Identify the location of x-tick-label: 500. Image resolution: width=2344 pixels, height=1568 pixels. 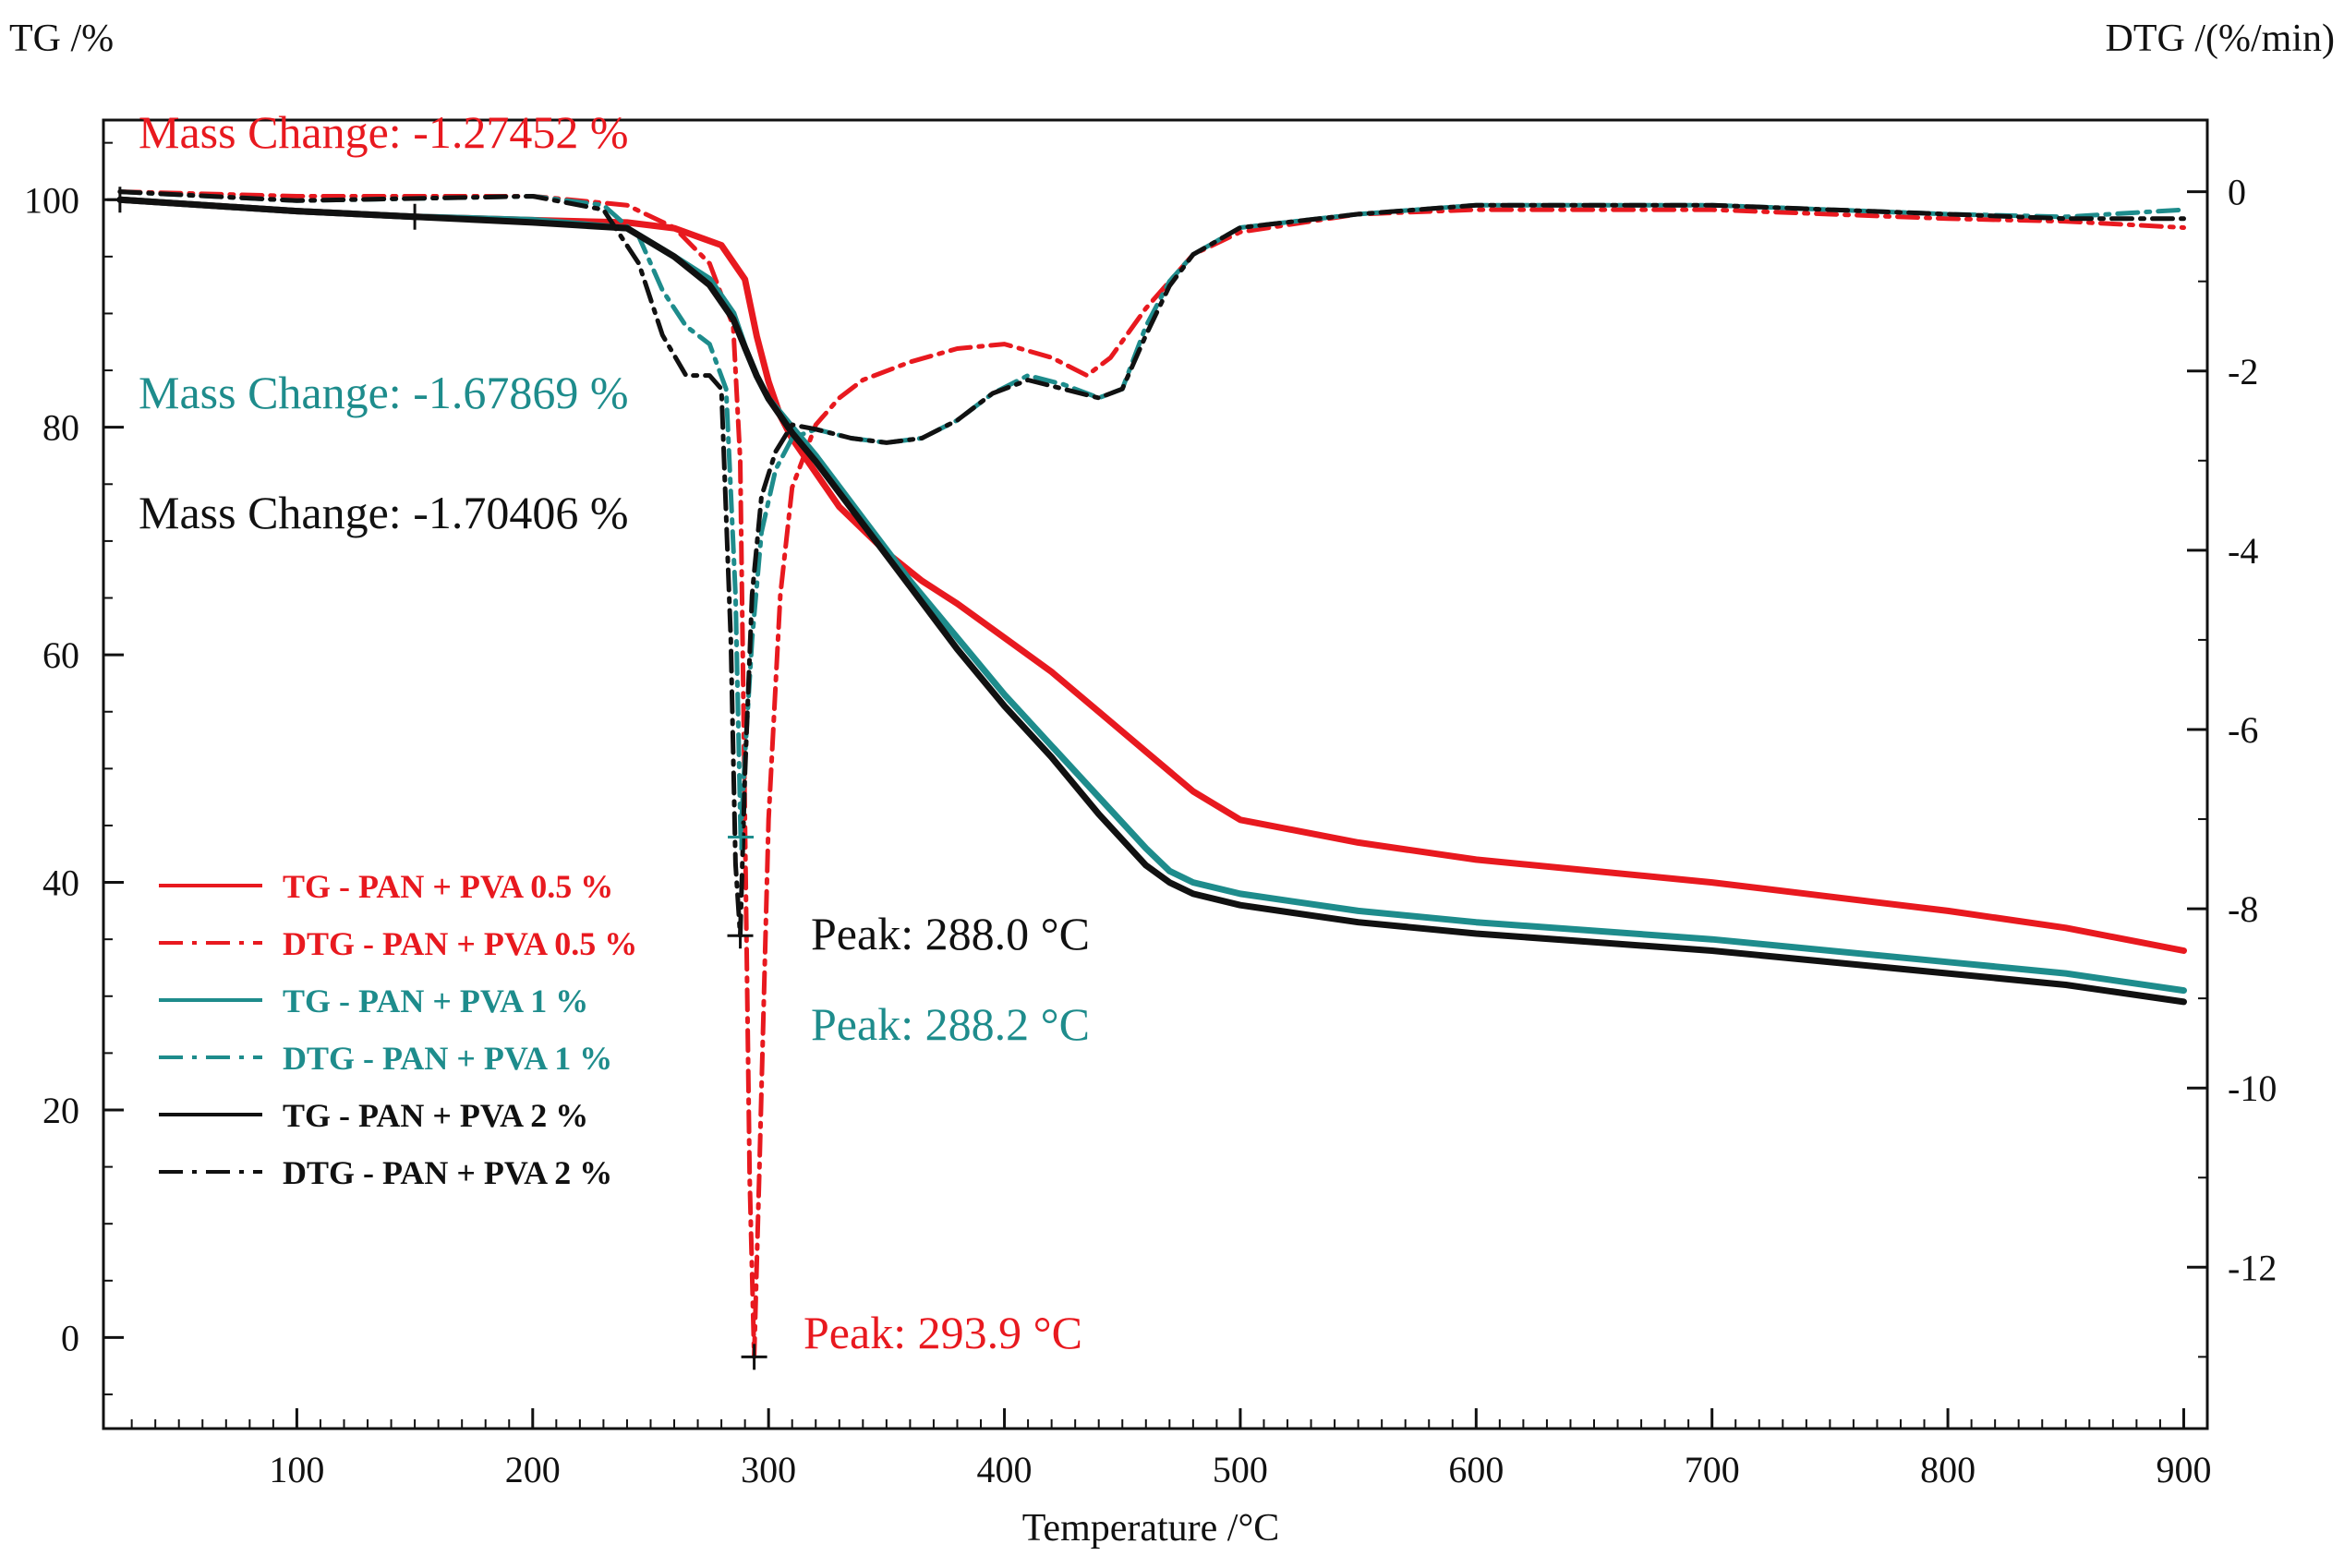
(1240, 1470).